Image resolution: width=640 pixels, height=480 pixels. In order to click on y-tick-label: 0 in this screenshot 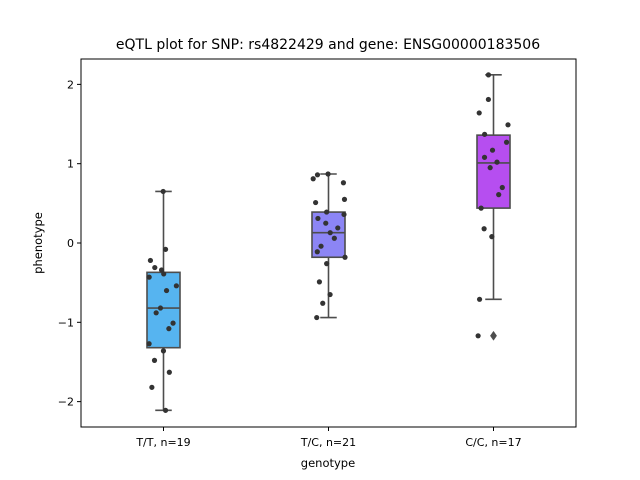, I will do `click(70, 243)`.